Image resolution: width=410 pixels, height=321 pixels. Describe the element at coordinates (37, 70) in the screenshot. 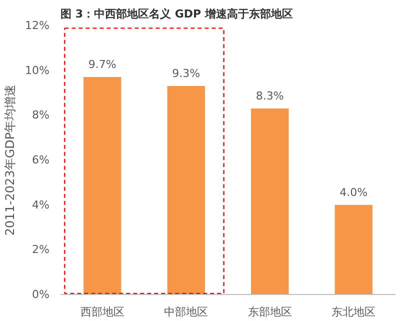

I see `y-tick-label: 10%` at that location.